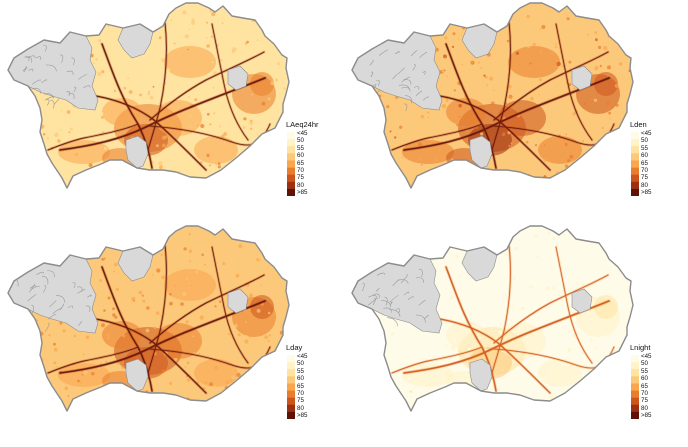 This screenshot has width=688, height=447. I want to click on legend-class-label: 50, so click(300, 141).